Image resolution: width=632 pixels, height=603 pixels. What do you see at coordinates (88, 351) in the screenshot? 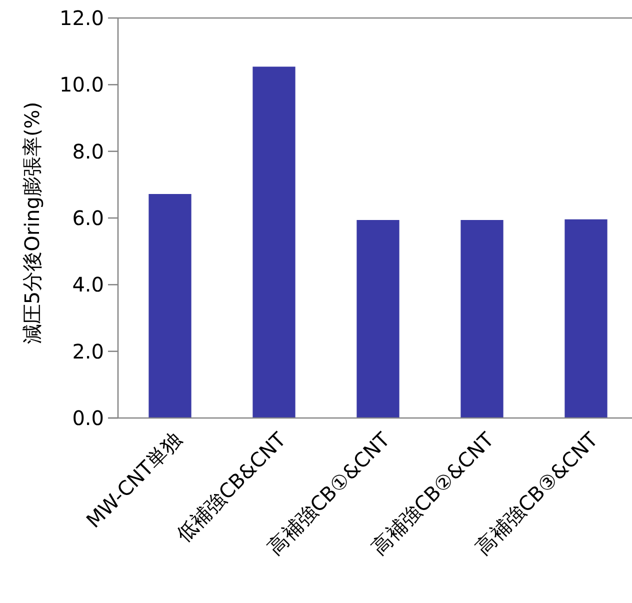
I see `y-tick-label: 2.0` at bounding box center [88, 351].